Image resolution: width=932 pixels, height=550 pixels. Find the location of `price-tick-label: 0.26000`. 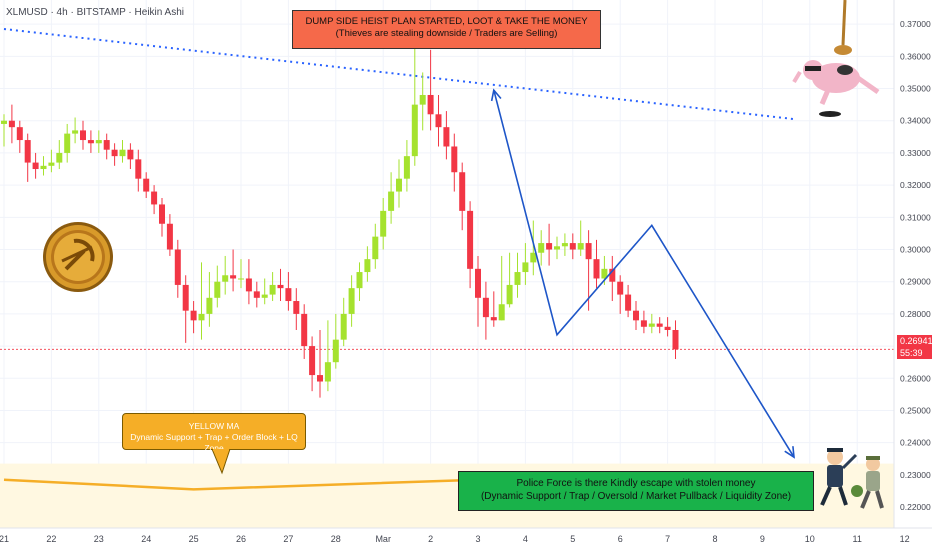

price-tick-label: 0.26000 is located at coordinates (915, 378).